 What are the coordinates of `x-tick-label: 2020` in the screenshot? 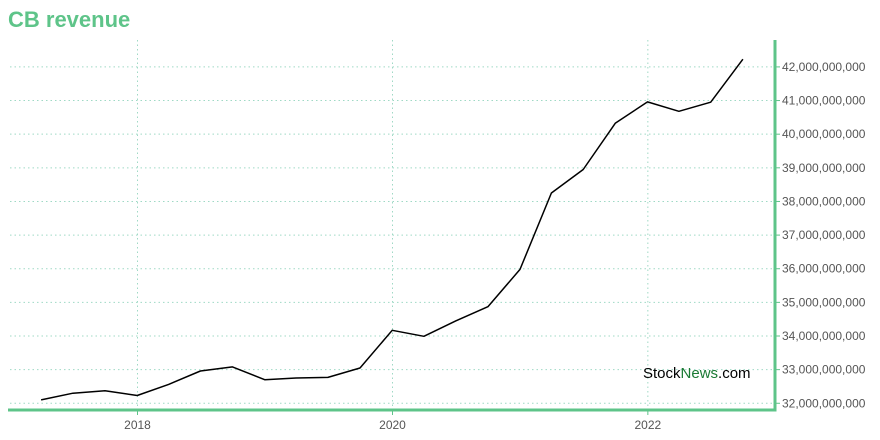 It's located at (392, 425).